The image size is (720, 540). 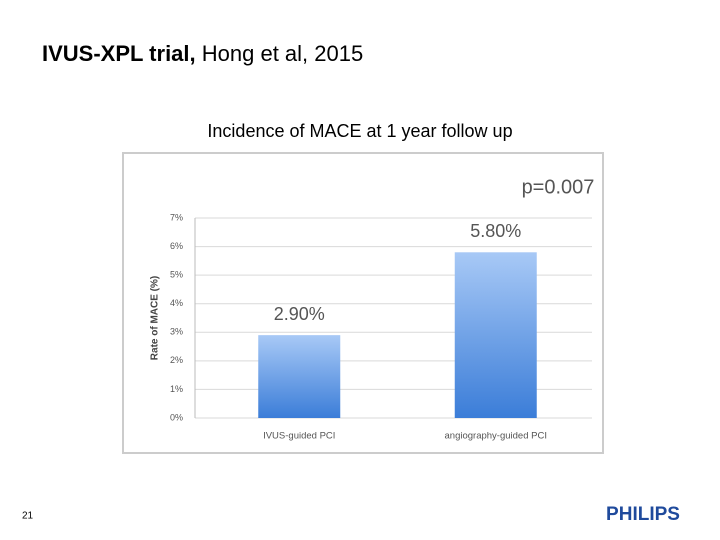 What do you see at coordinates (299, 436) in the screenshot?
I see `x-tick-label: IVUS-guided PCI` at bounding box center [299, 436].